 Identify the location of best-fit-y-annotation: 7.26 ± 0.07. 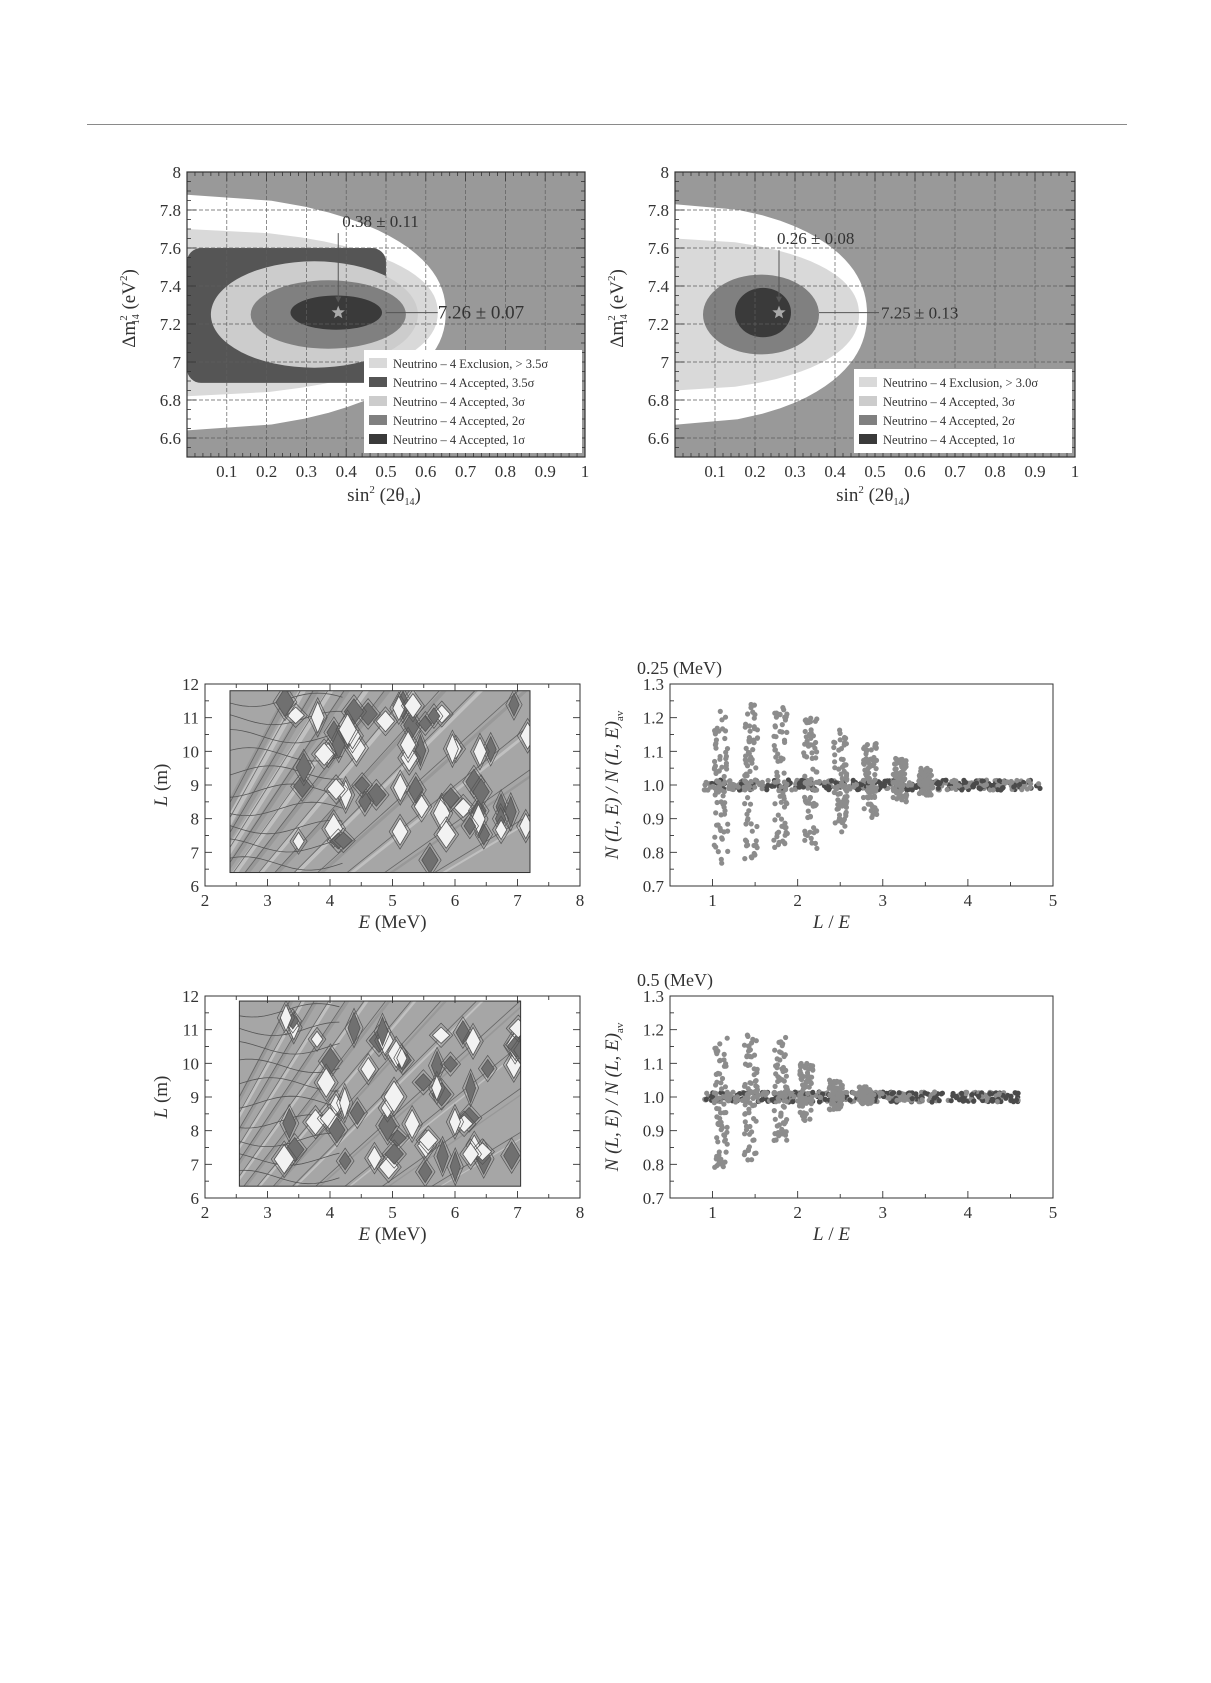
(481, 313).